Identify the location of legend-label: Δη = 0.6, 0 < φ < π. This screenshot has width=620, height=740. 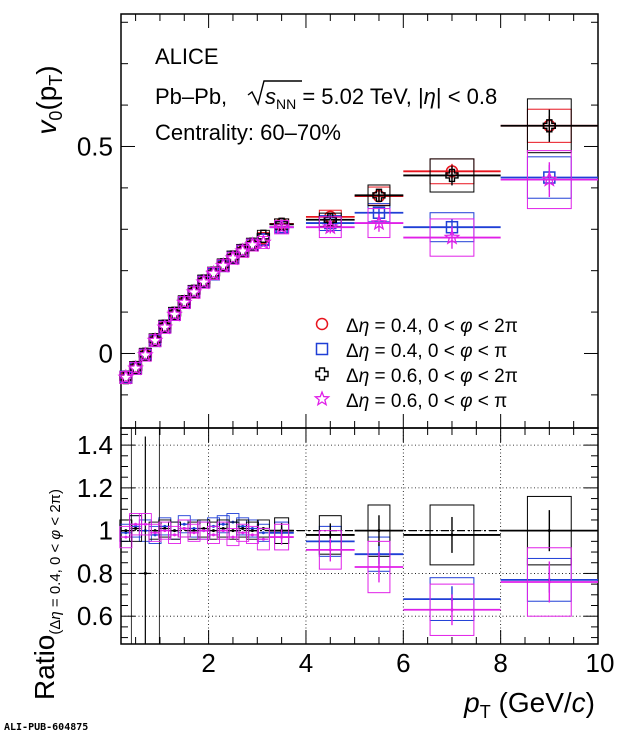
(426, 401).